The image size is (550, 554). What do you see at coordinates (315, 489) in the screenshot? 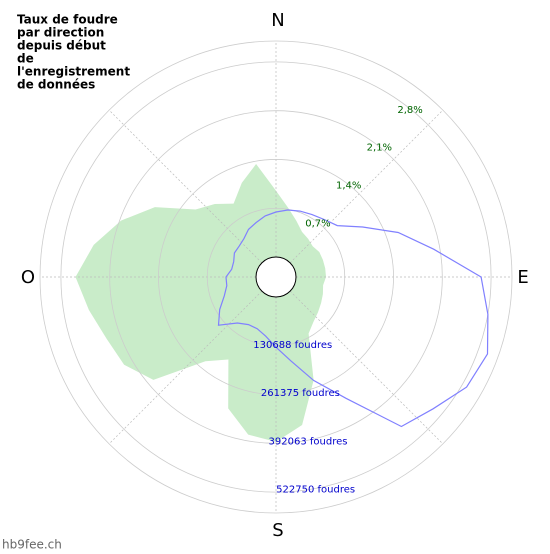
I see `r2-tick-label: 522750 foudres` at bounding box center [315, 489].